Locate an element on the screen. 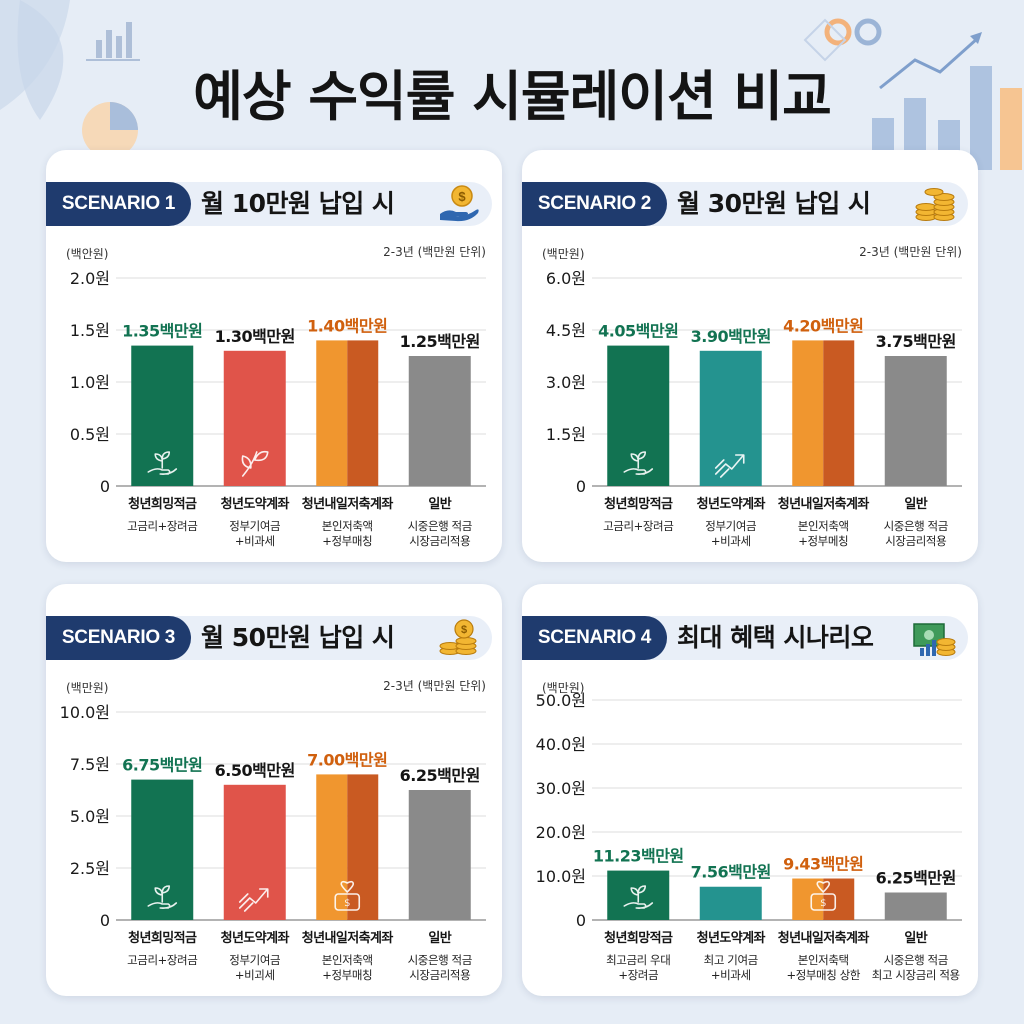 The image size is (1024, 1024). page-title: 예상 수익률 시뮬레이션 비교 is located at coordinates (512, 96).